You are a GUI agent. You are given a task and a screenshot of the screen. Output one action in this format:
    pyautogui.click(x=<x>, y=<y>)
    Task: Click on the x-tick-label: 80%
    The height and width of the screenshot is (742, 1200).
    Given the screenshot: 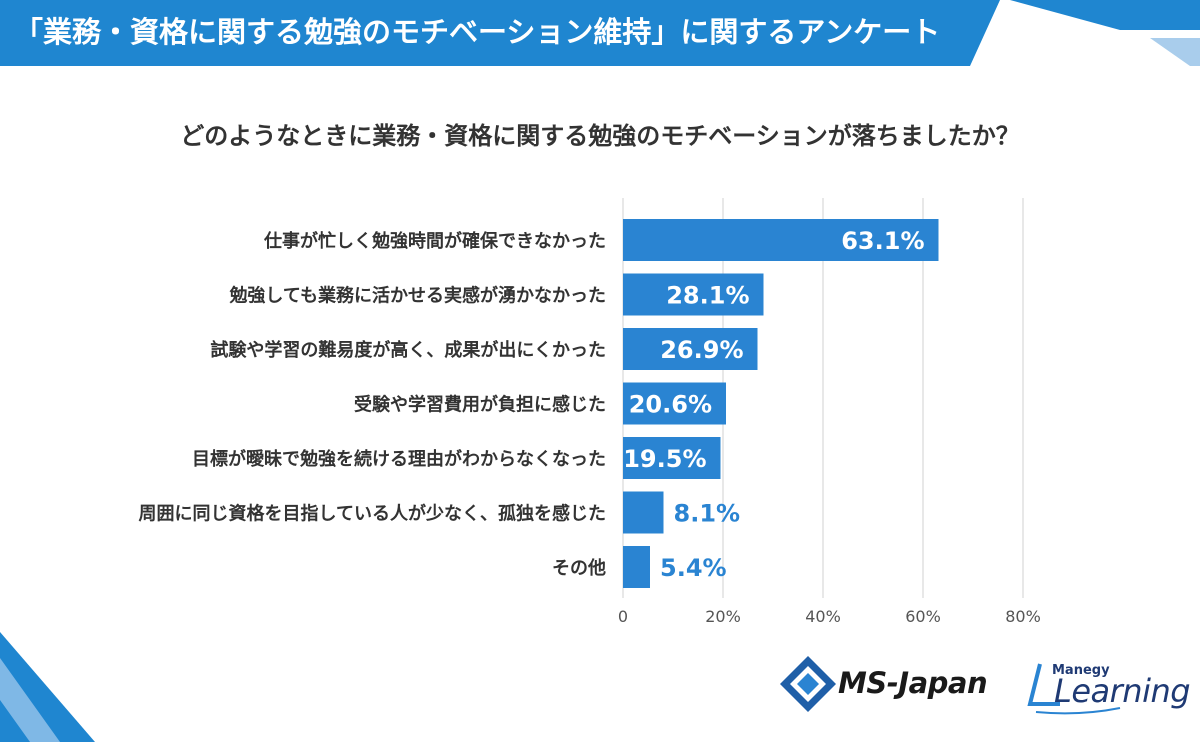 What is the action you would take?
    pyautogui.click(x=1023, y=616)
    